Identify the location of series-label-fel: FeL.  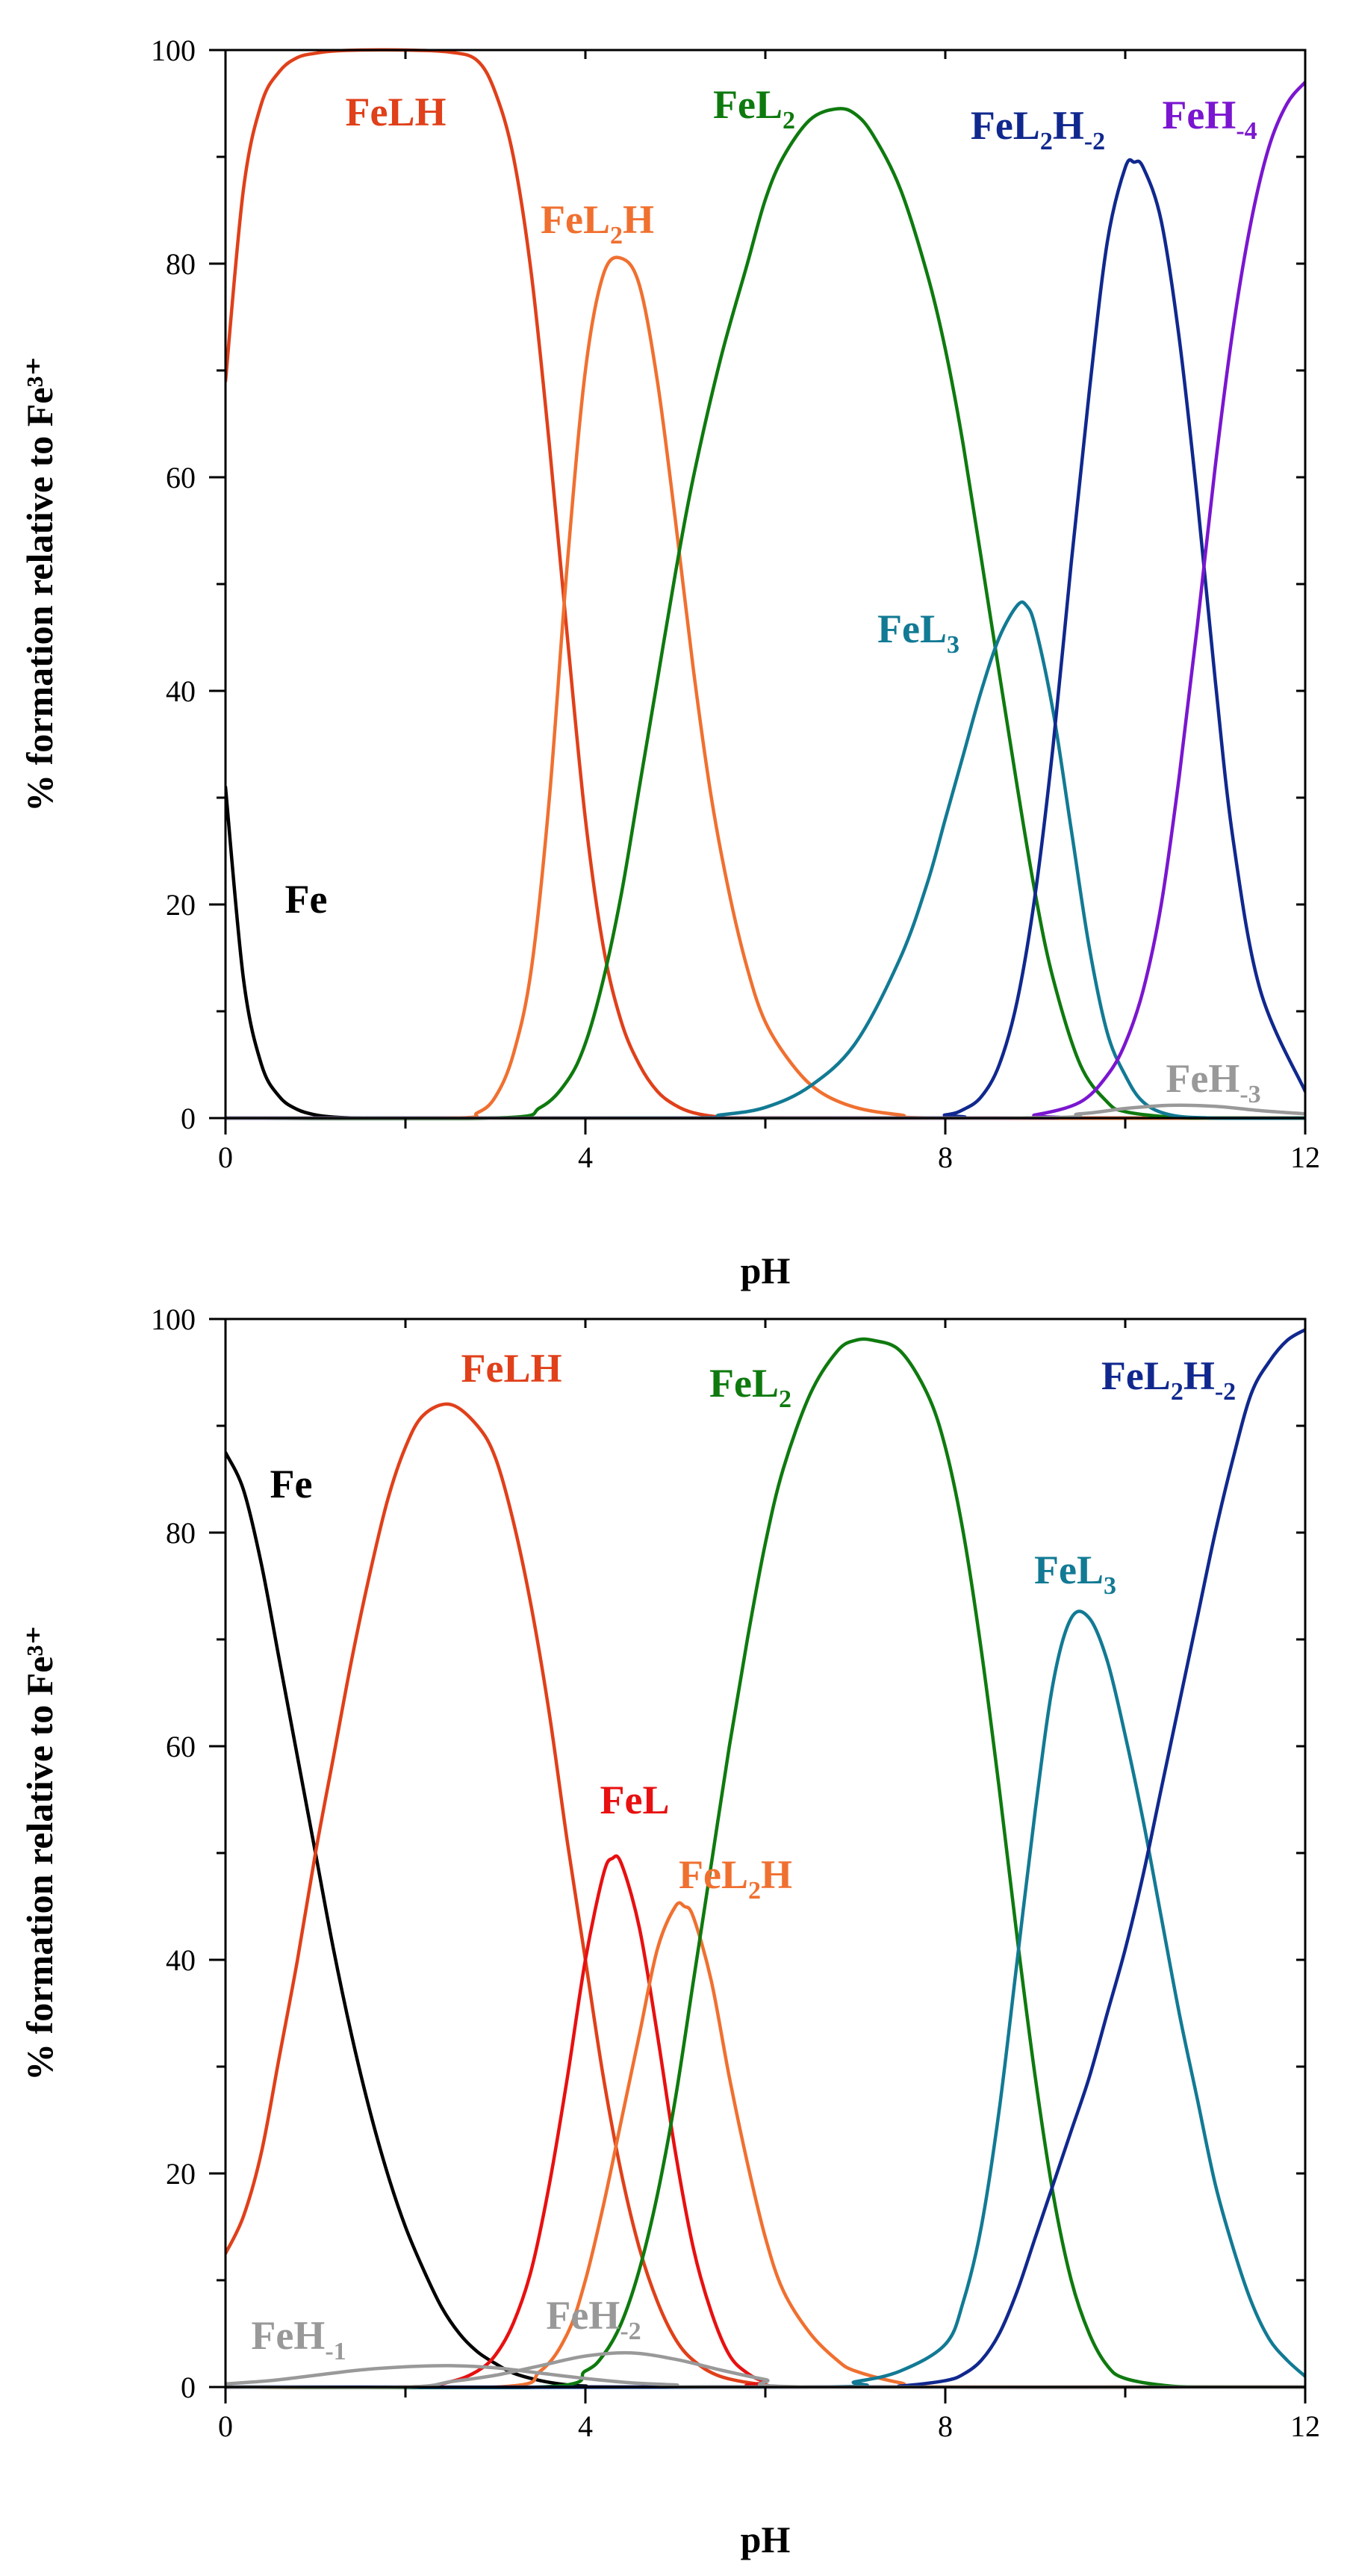
(635, 1800).